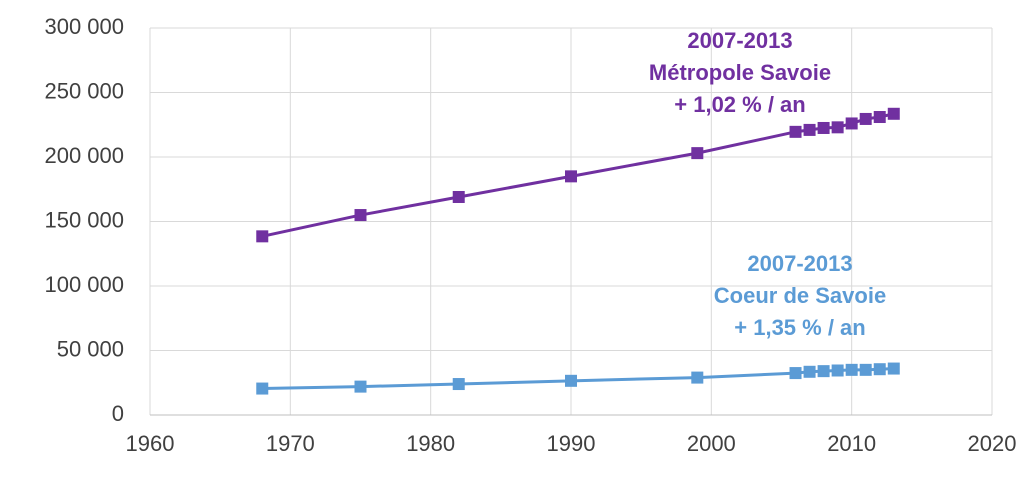  Describe the element at coordinates (150, 443) in the screenshot. I see `x-tick-label: 1960` at that location.